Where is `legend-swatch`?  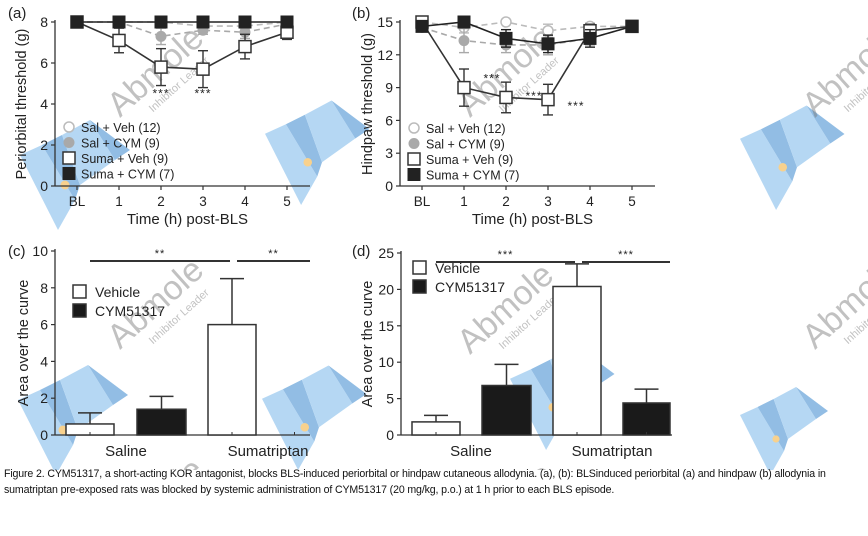 legend-swatch is located at coordinates (419, 286).